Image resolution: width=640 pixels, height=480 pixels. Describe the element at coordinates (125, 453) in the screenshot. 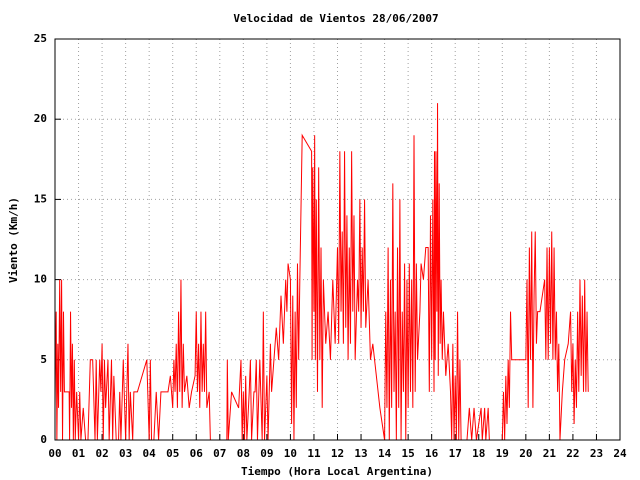

I see `x-tick-label: 03` at that location.